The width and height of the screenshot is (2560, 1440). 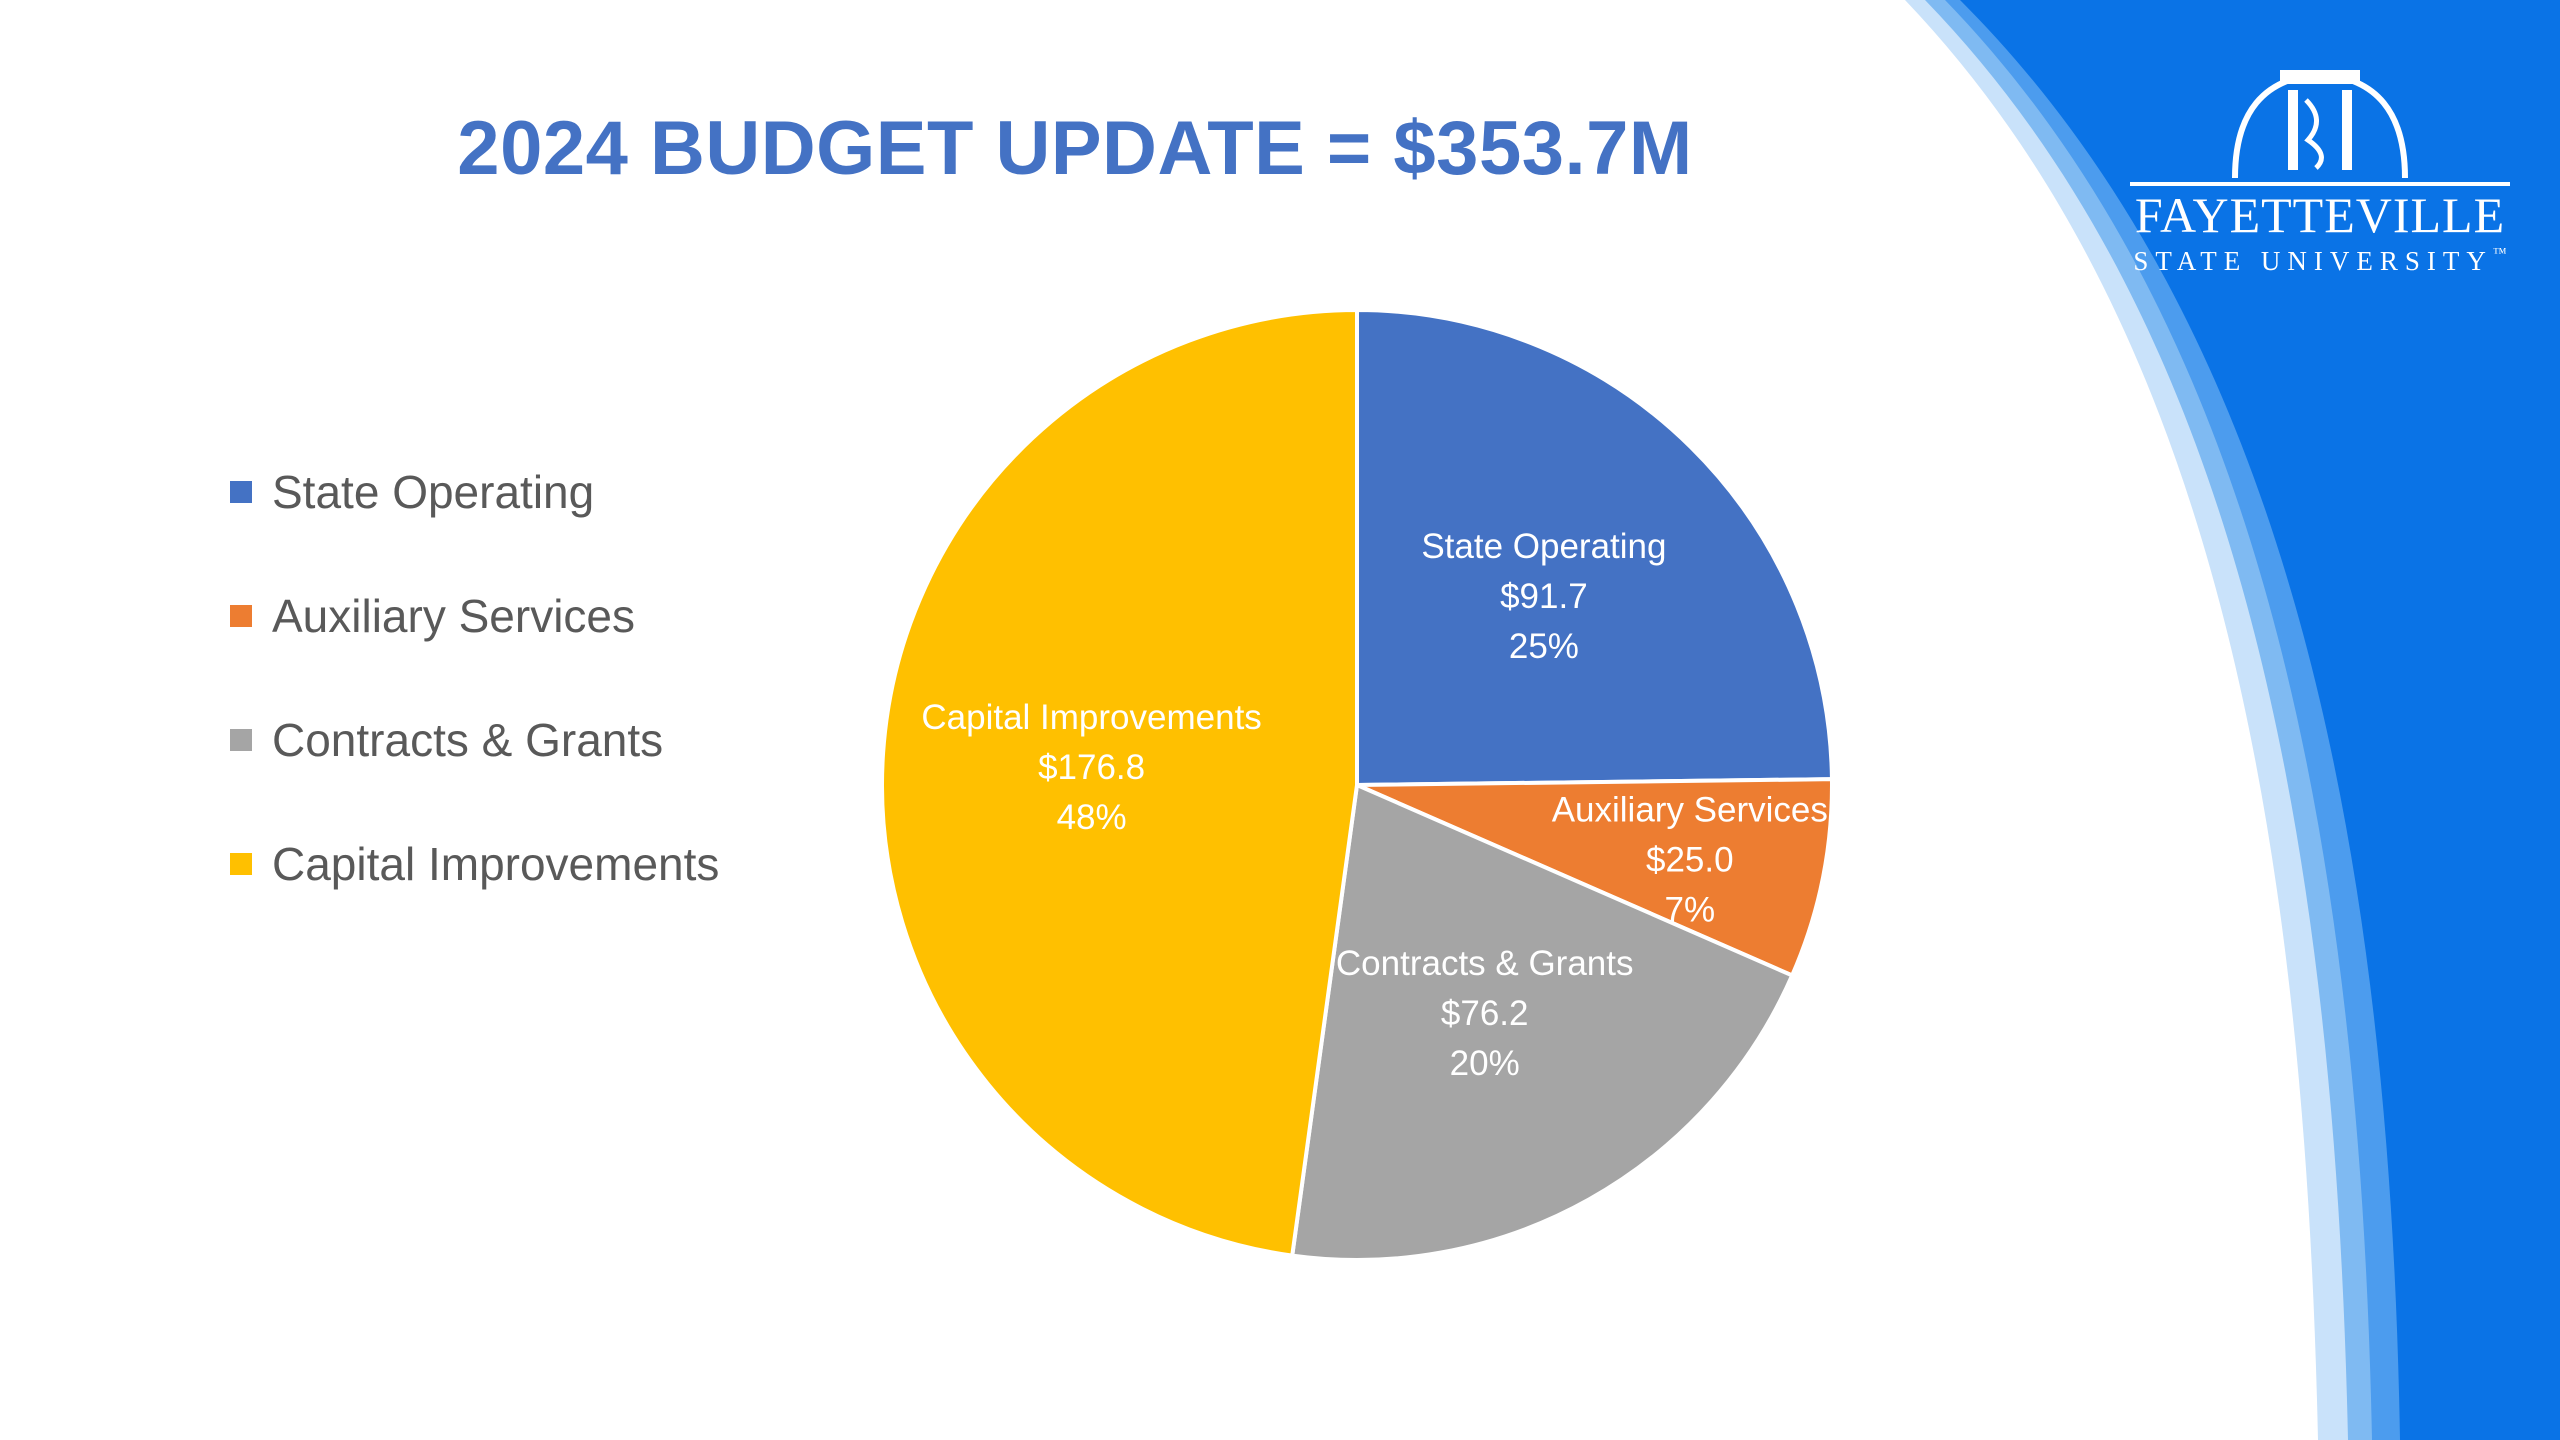 I want to click on legend-label: State Operating, so click(x=433, y=492).